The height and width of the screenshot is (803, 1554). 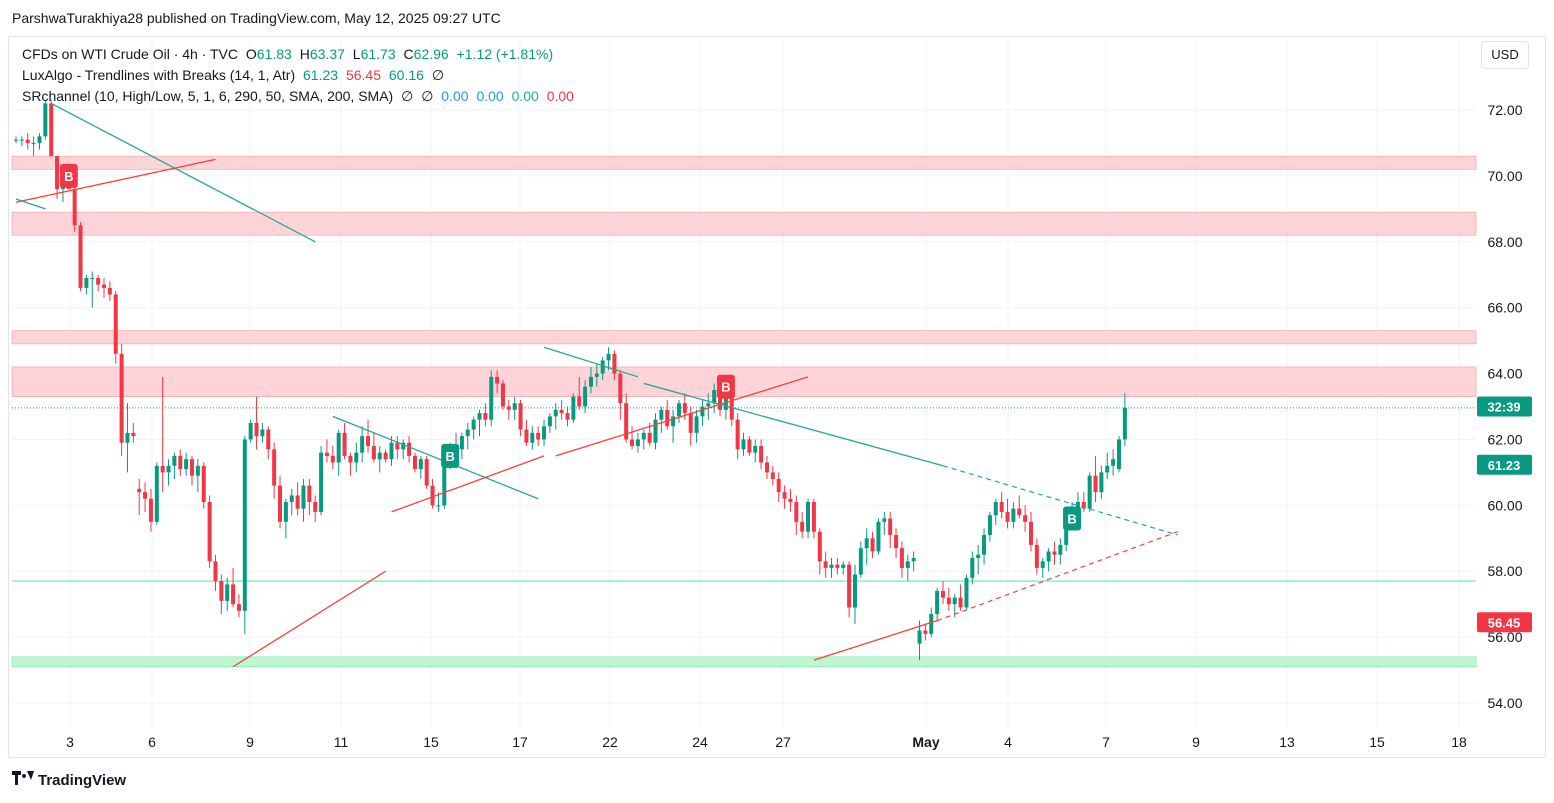 What do you see at coordinates (1106, 742) in the screenshot?
I see `x-tick-label: 7` at bounding box center [1106, 742].